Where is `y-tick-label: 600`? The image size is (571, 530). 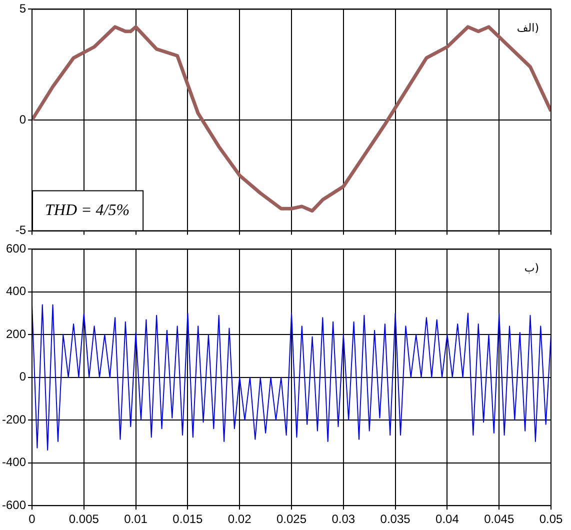 y-tick-label: 600 is located at coordinates (16, 249).